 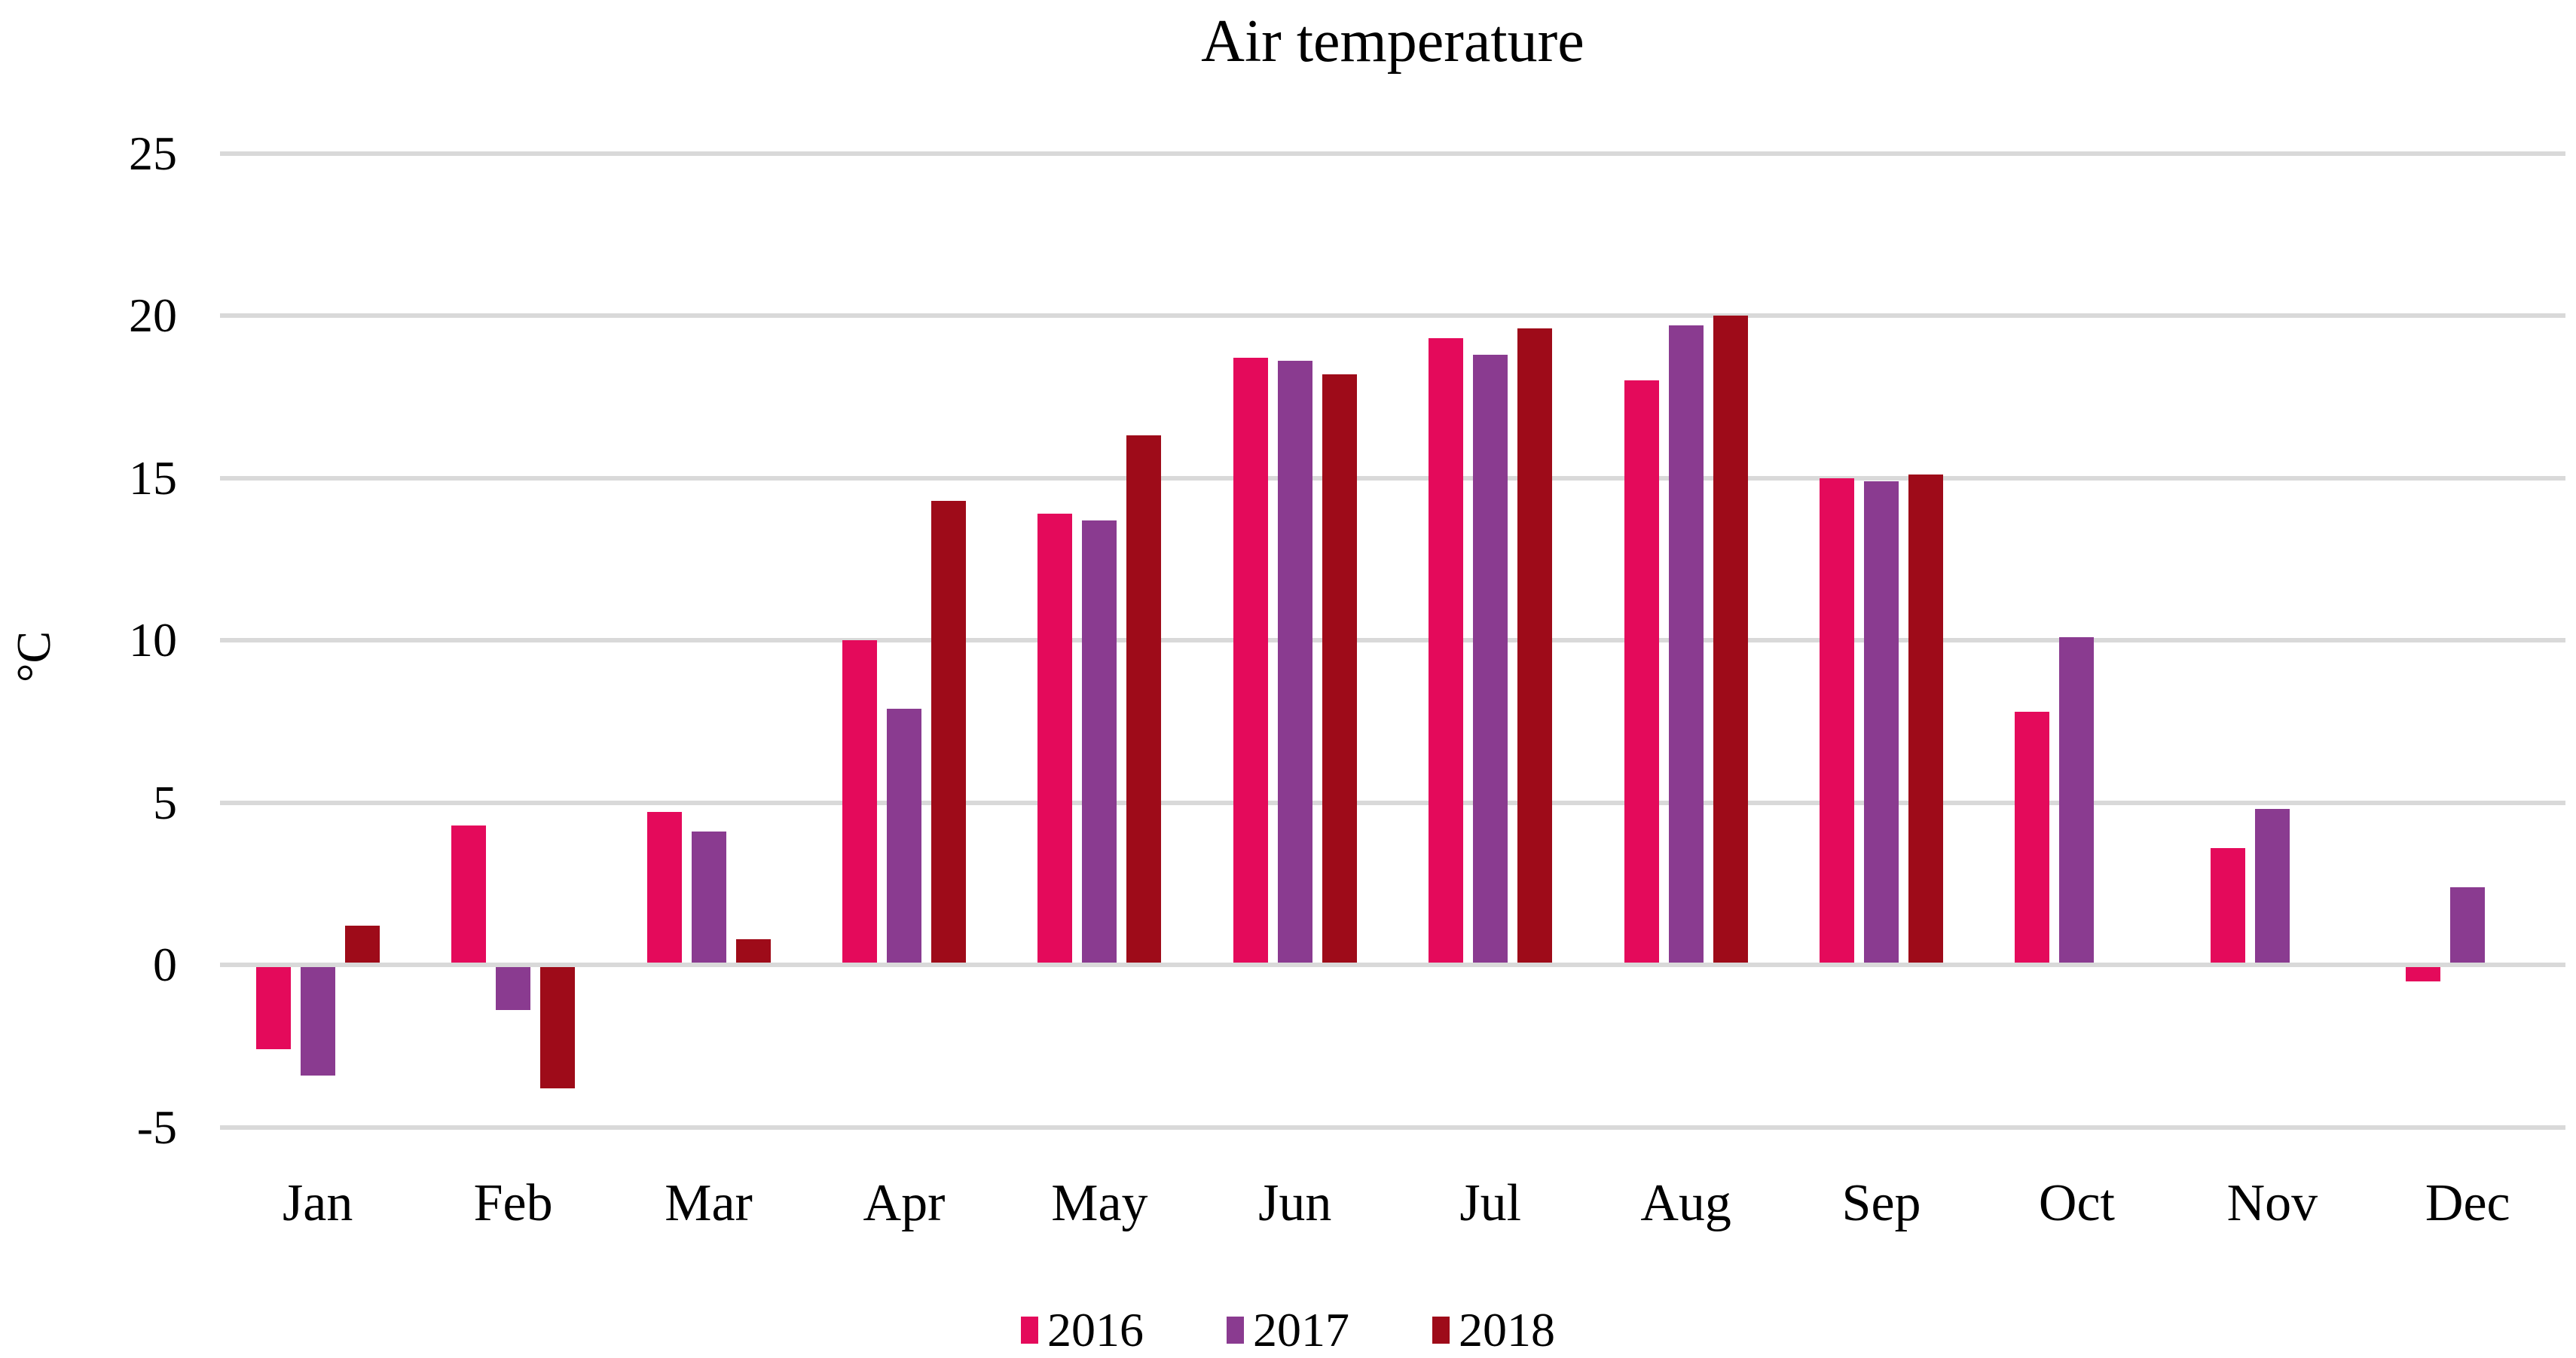 What do you see at coordinates (1055, 738) in the screenshot?
I see `bar-2016-May` at bounding box center [1055, 738].